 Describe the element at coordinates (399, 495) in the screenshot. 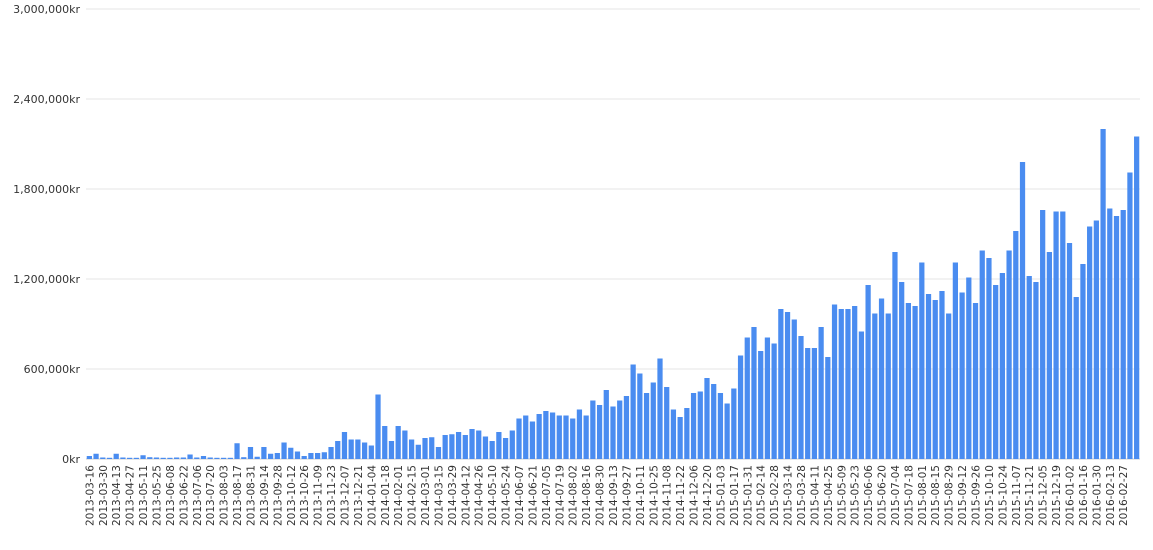

I see `x-tick-label: 2014-02-01` at that location.